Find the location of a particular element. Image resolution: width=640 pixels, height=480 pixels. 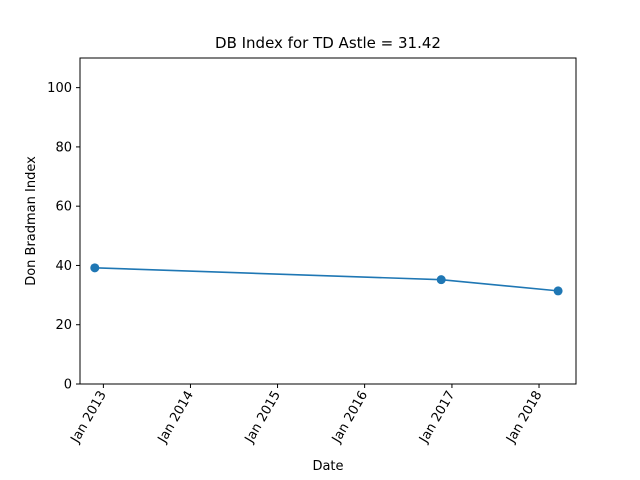

y-axis-ticks: 0 20 40 60 80 100 is located at coordinates (63, 237).